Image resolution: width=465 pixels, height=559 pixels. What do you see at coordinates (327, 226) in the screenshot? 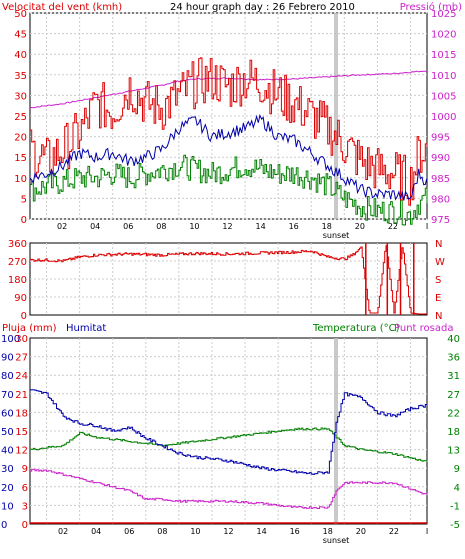
I see `x-tick-label: 18` at bounding box center [327, 226].